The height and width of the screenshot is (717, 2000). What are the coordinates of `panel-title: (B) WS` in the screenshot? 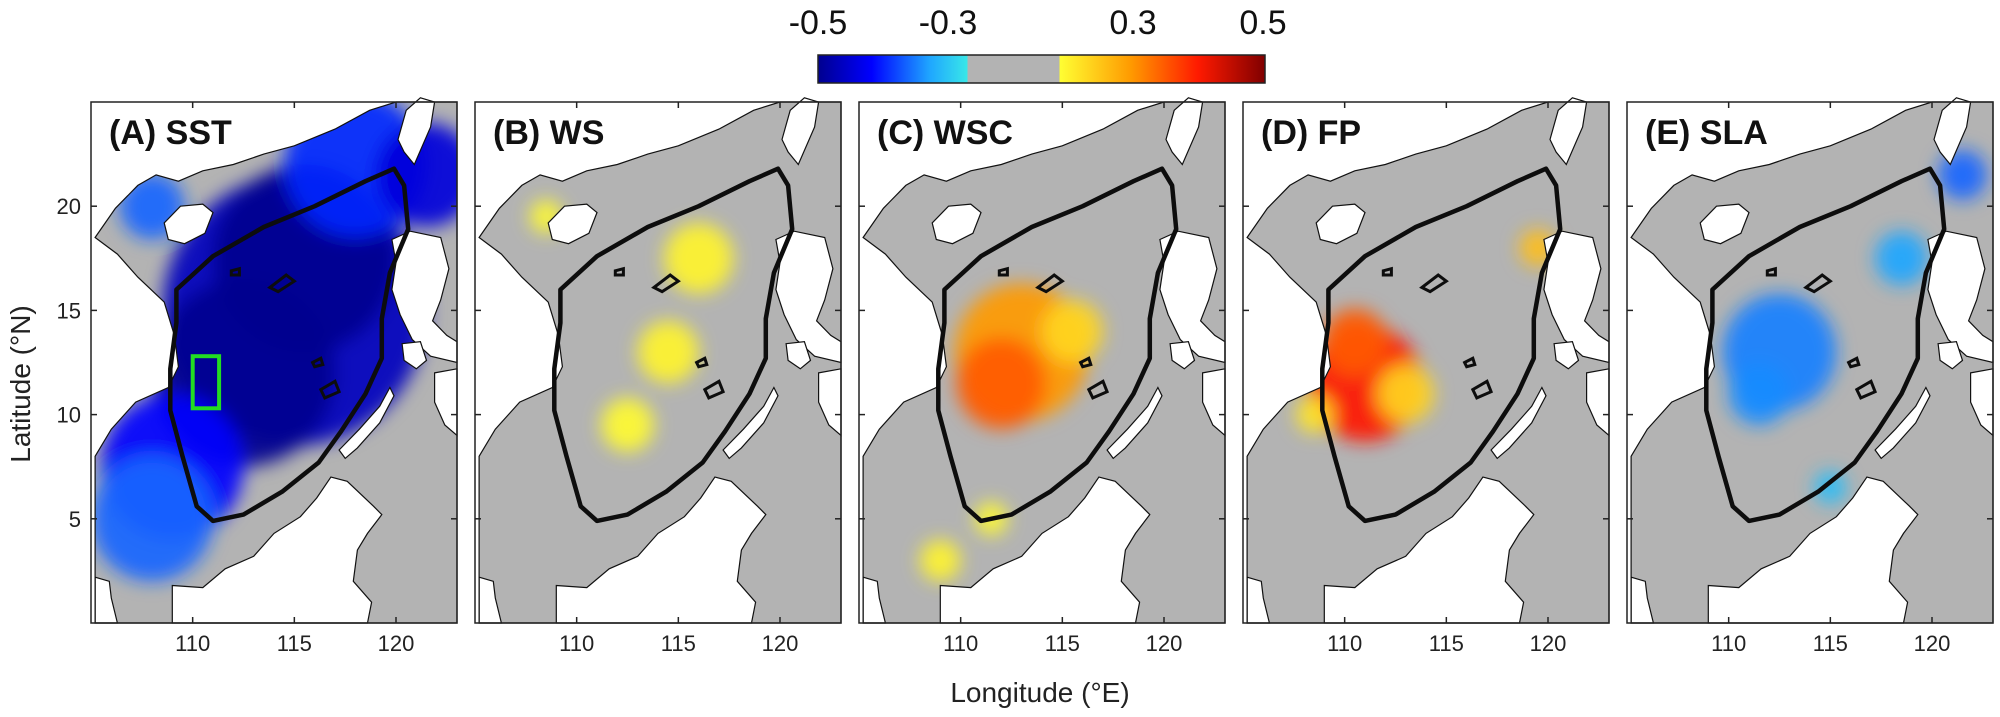 It's located at (548, 133).